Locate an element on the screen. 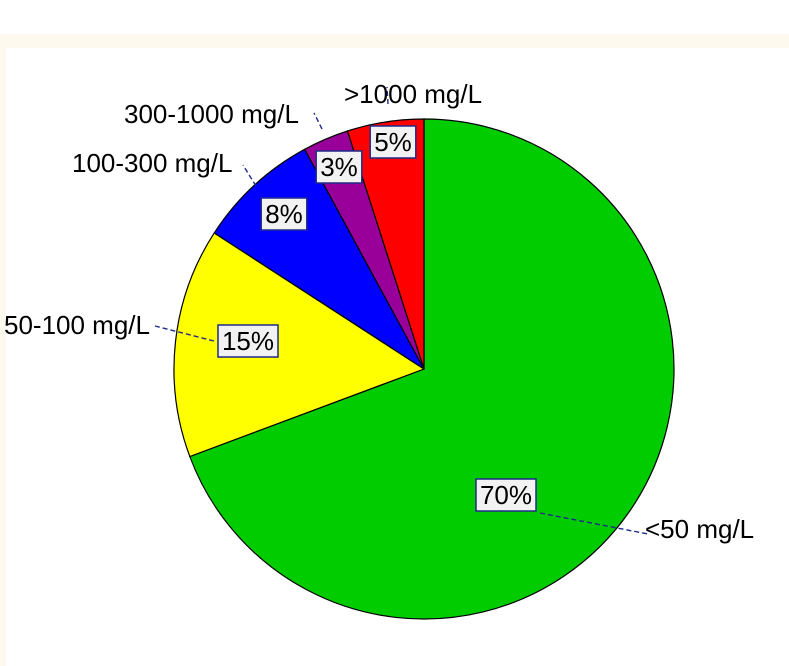 The height and width of the screenshot is (666, 789). percent-label-group: 5% is located at coordinates (393, 142).